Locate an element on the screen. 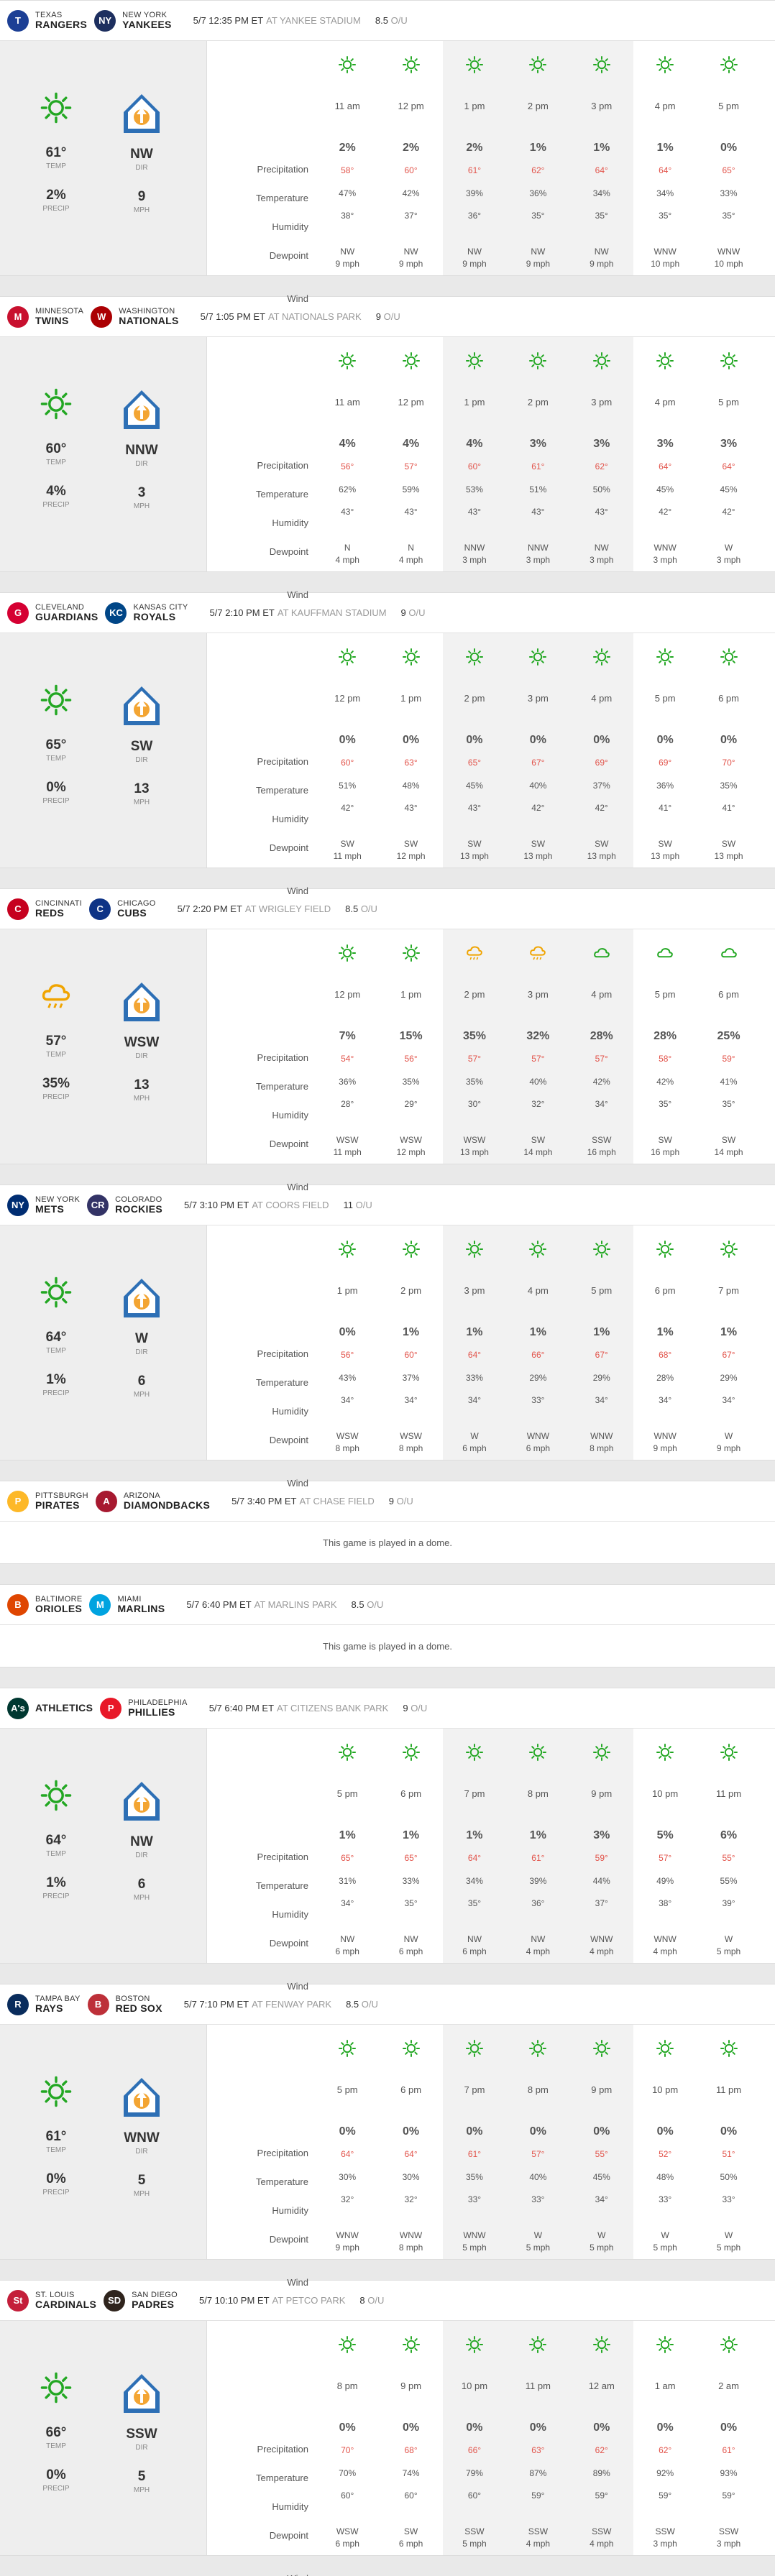 Image resolution: width=775 pixels, height=2576 pixels. home-team: NY NEW YORK YANKEES is located at coordinates (133, 20).